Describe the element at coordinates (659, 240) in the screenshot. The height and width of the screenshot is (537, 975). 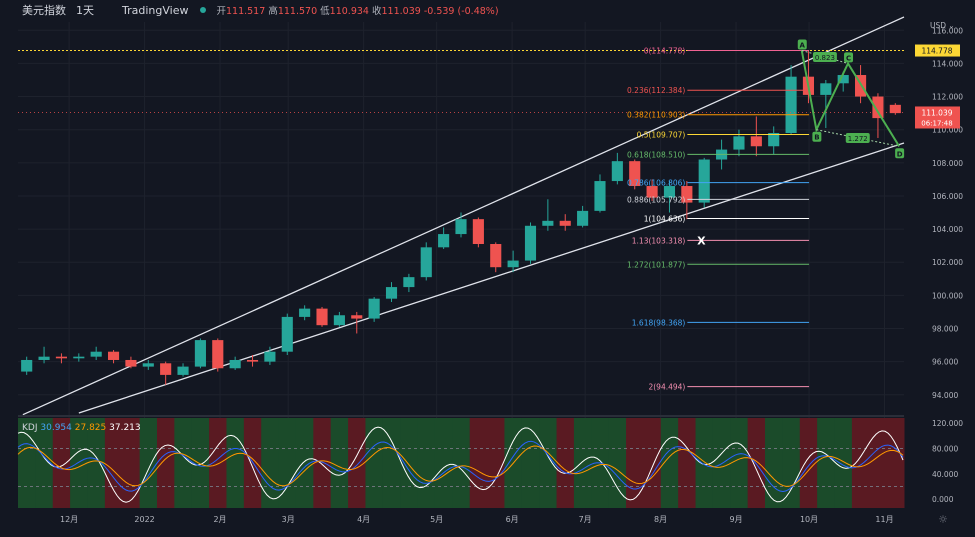
I see `fib-label: 1.13(103.318)` at that location.